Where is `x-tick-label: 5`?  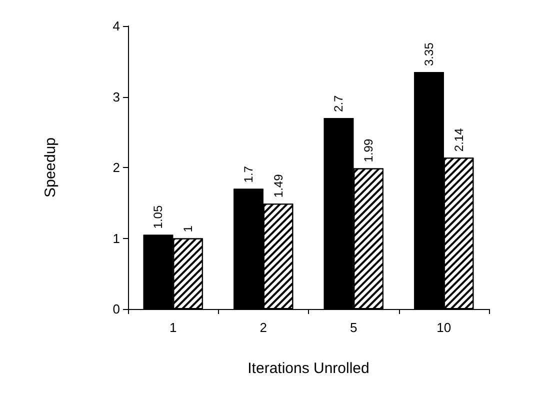 x-tick-label: 5 is located at coordinates (354, 327).